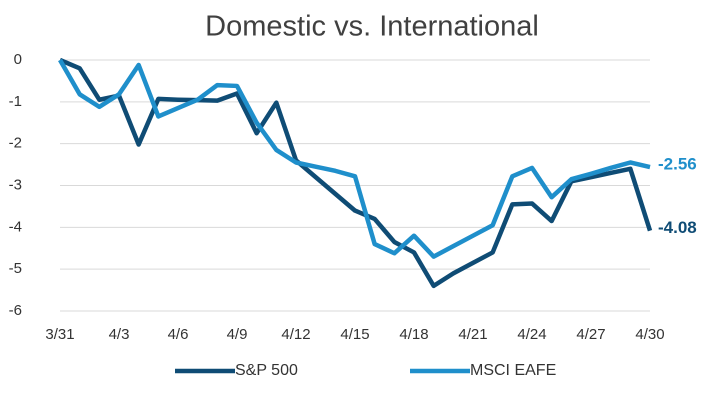 Image resolution: width=715 pixels, height=409 pixels. I want to click on y-tick-label: -6, so click(15, 310).